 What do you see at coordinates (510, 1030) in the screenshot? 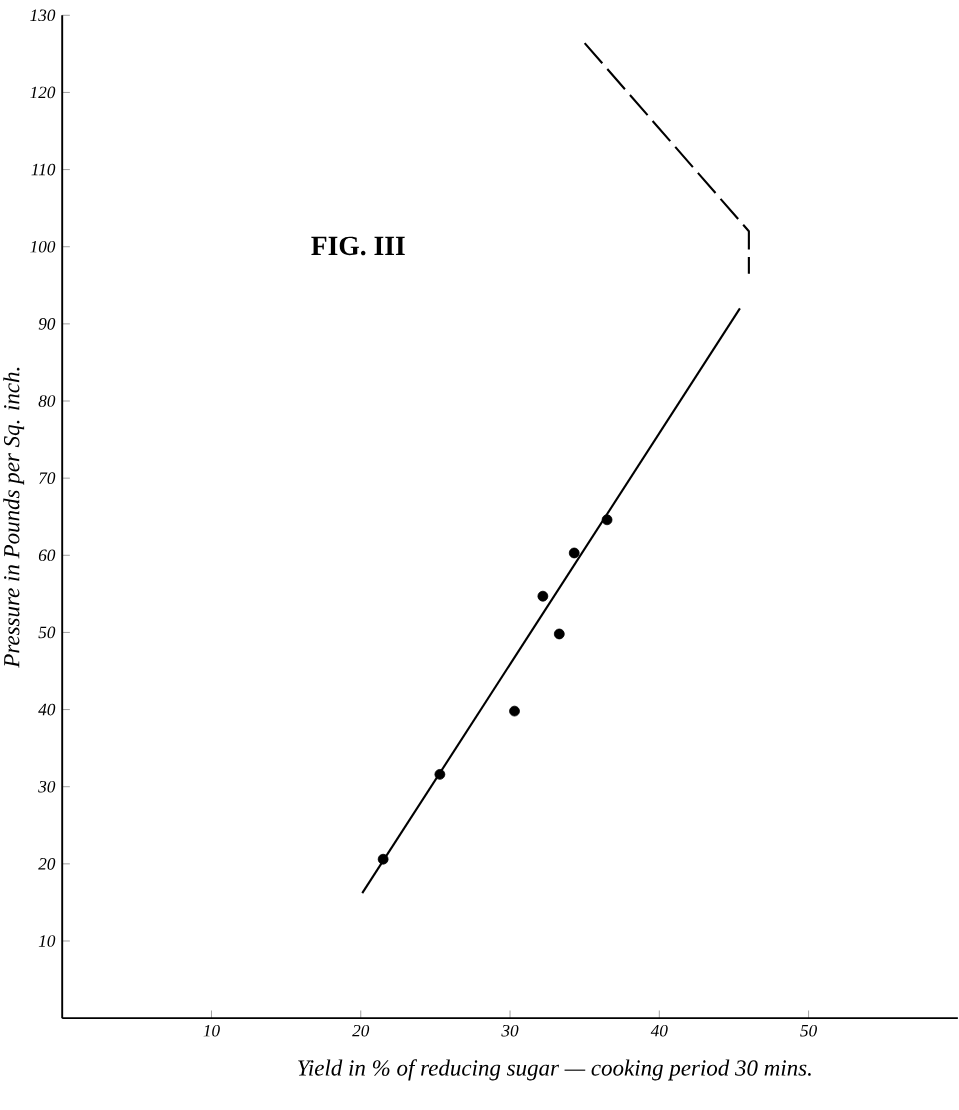
I see `x-tick-label: 30` at bounding box center [510, 1030].